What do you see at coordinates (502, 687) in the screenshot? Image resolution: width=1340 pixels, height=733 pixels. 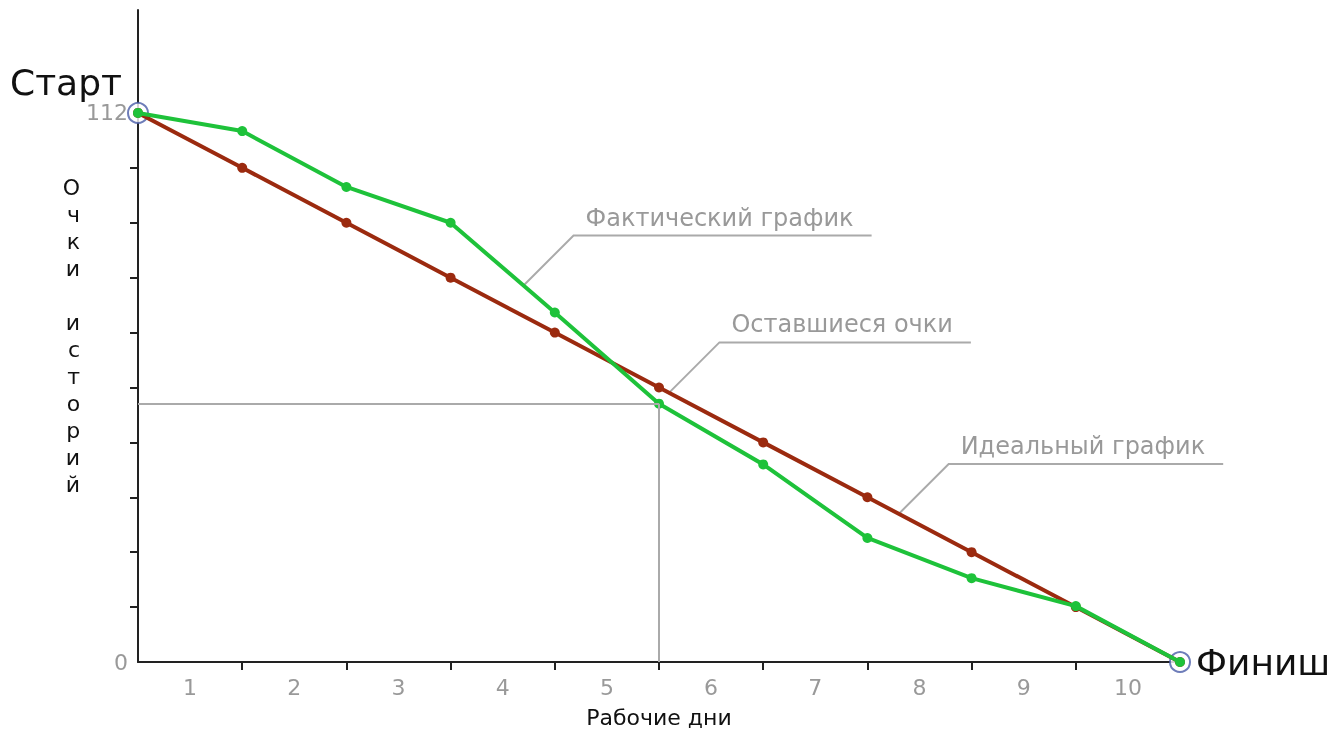 I see `x-tick-label: 4` at bounding box center [502, 687].